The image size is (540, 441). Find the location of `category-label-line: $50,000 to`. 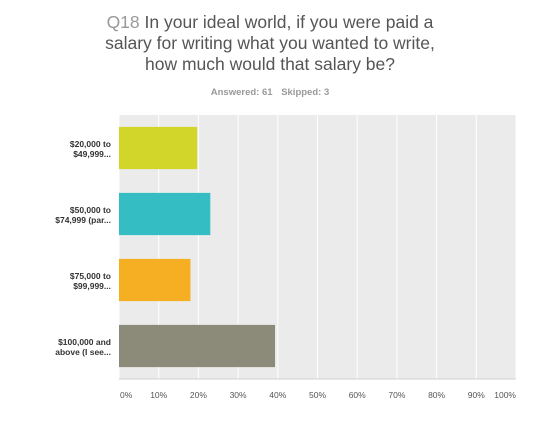

category-label-line: $50,000 to is located at coordinates (90, 210).